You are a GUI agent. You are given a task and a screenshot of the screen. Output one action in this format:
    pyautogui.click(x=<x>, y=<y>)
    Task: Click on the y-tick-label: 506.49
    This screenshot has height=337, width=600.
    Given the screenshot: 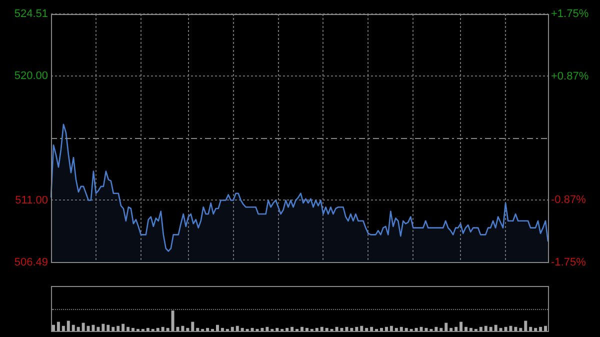 What is the action you would take?
    pyautogui.click(x=31, y=262)
    